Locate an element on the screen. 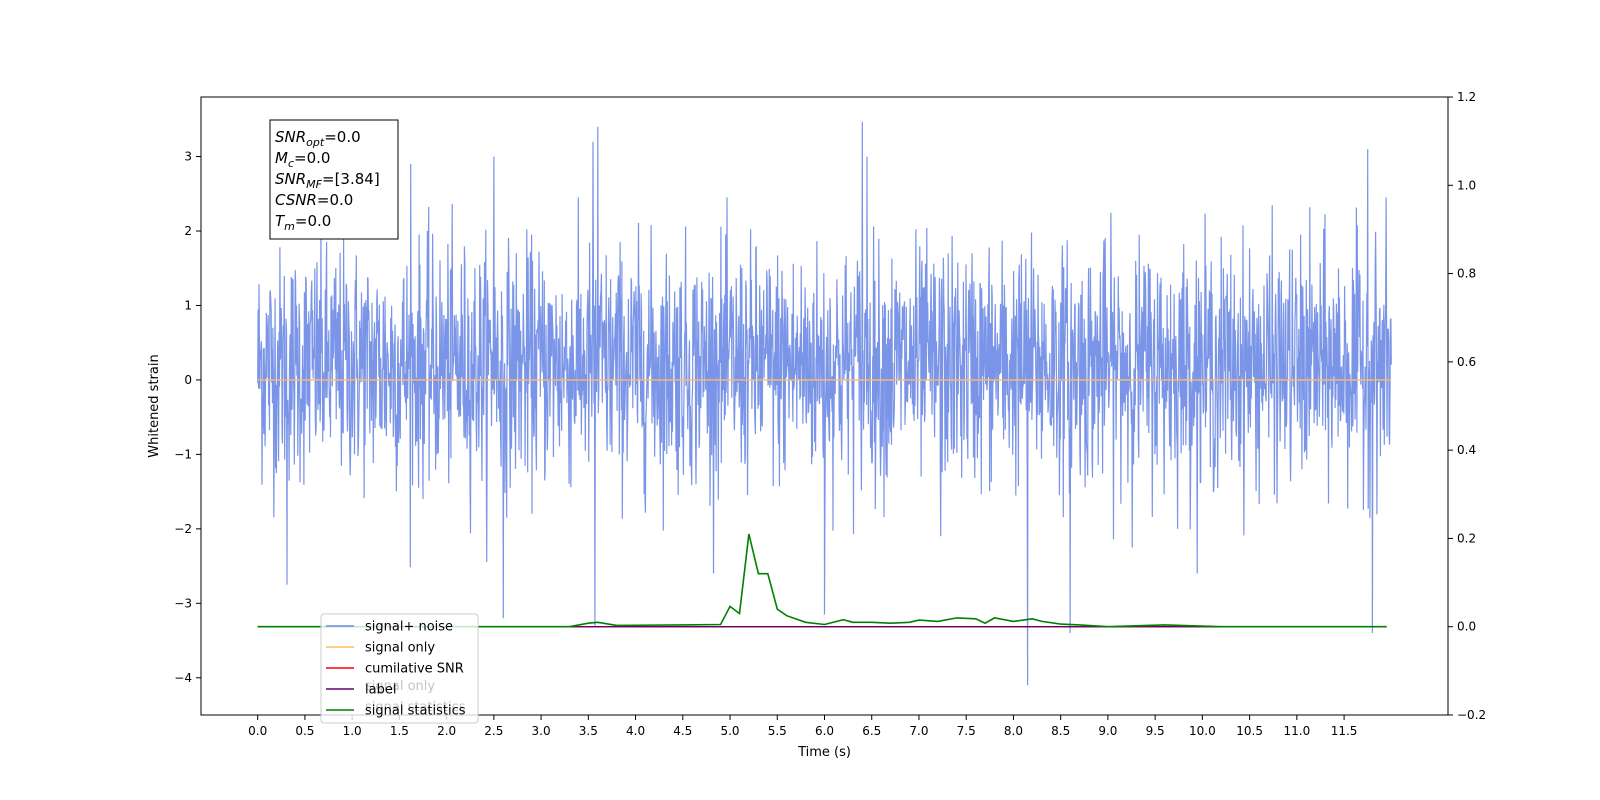 The height and width of the screenshot is (800, 1600). x-tick-label: 1.5 is located at coordinates (399, 731).